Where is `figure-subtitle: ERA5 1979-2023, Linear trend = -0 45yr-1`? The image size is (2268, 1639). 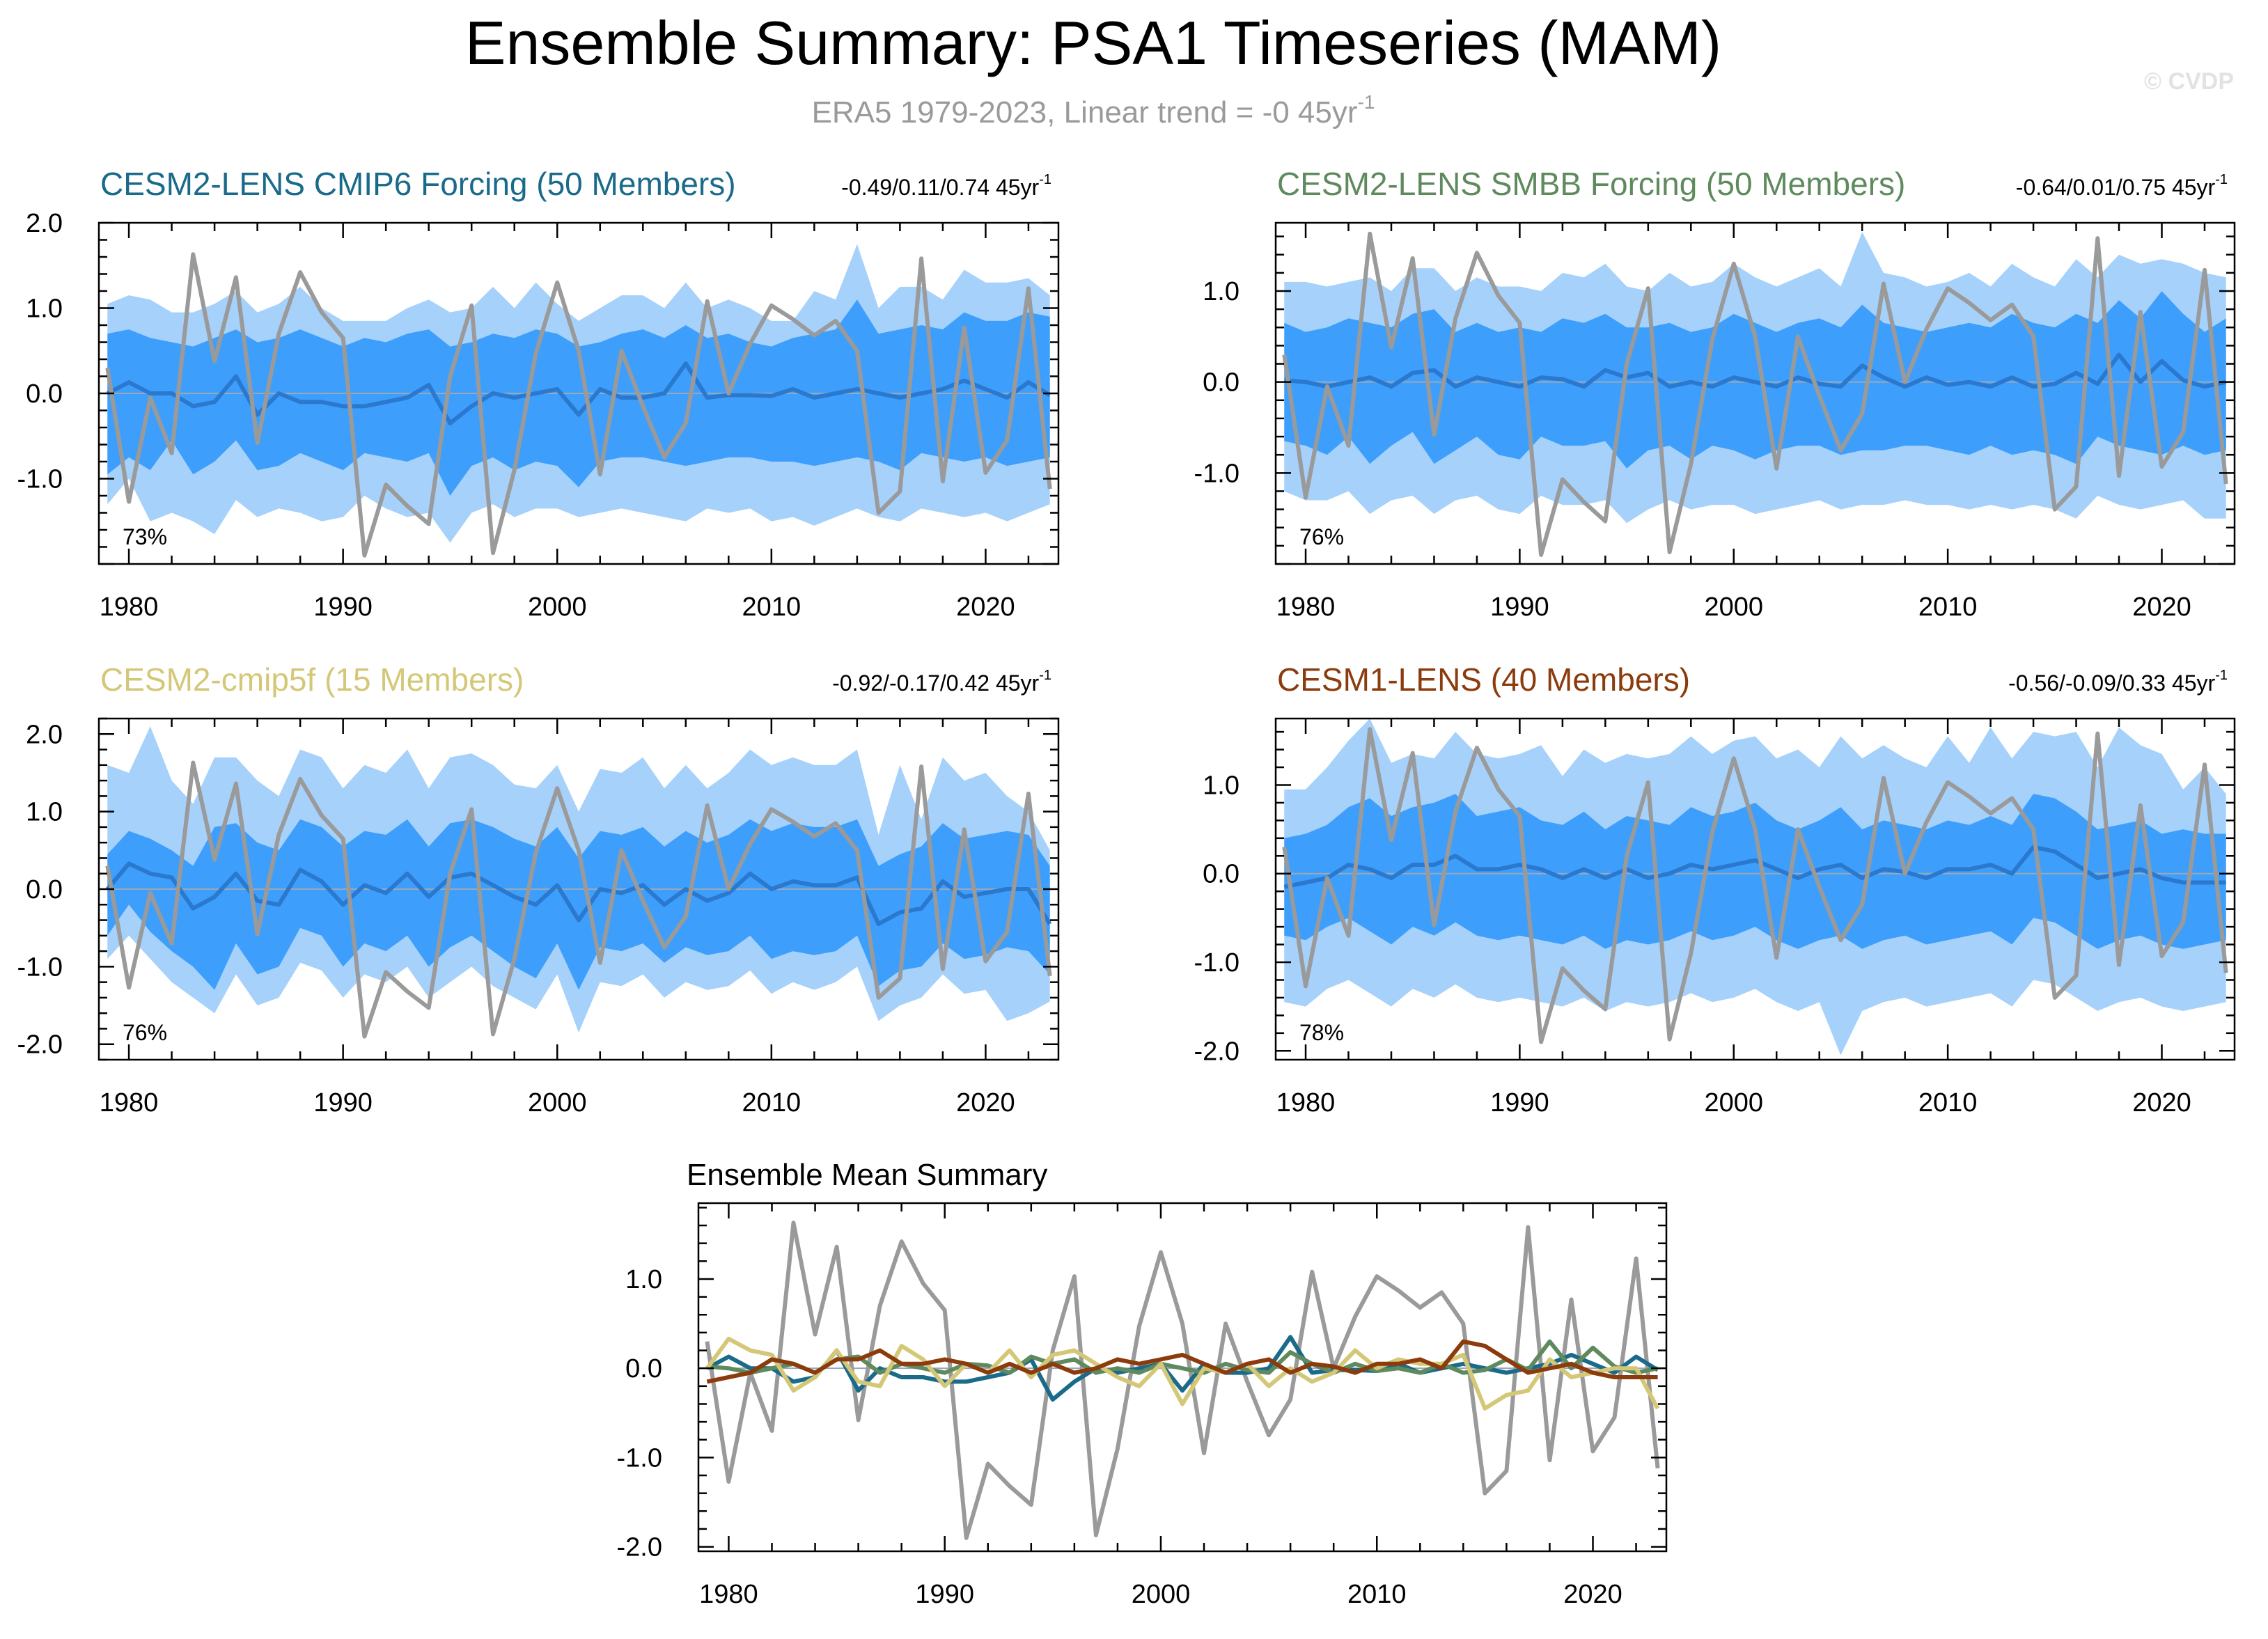 figure-subtitle: ERA5 1979-2023, Linear trend = -0 45yr-1 is located at coordinates (1093, 110).